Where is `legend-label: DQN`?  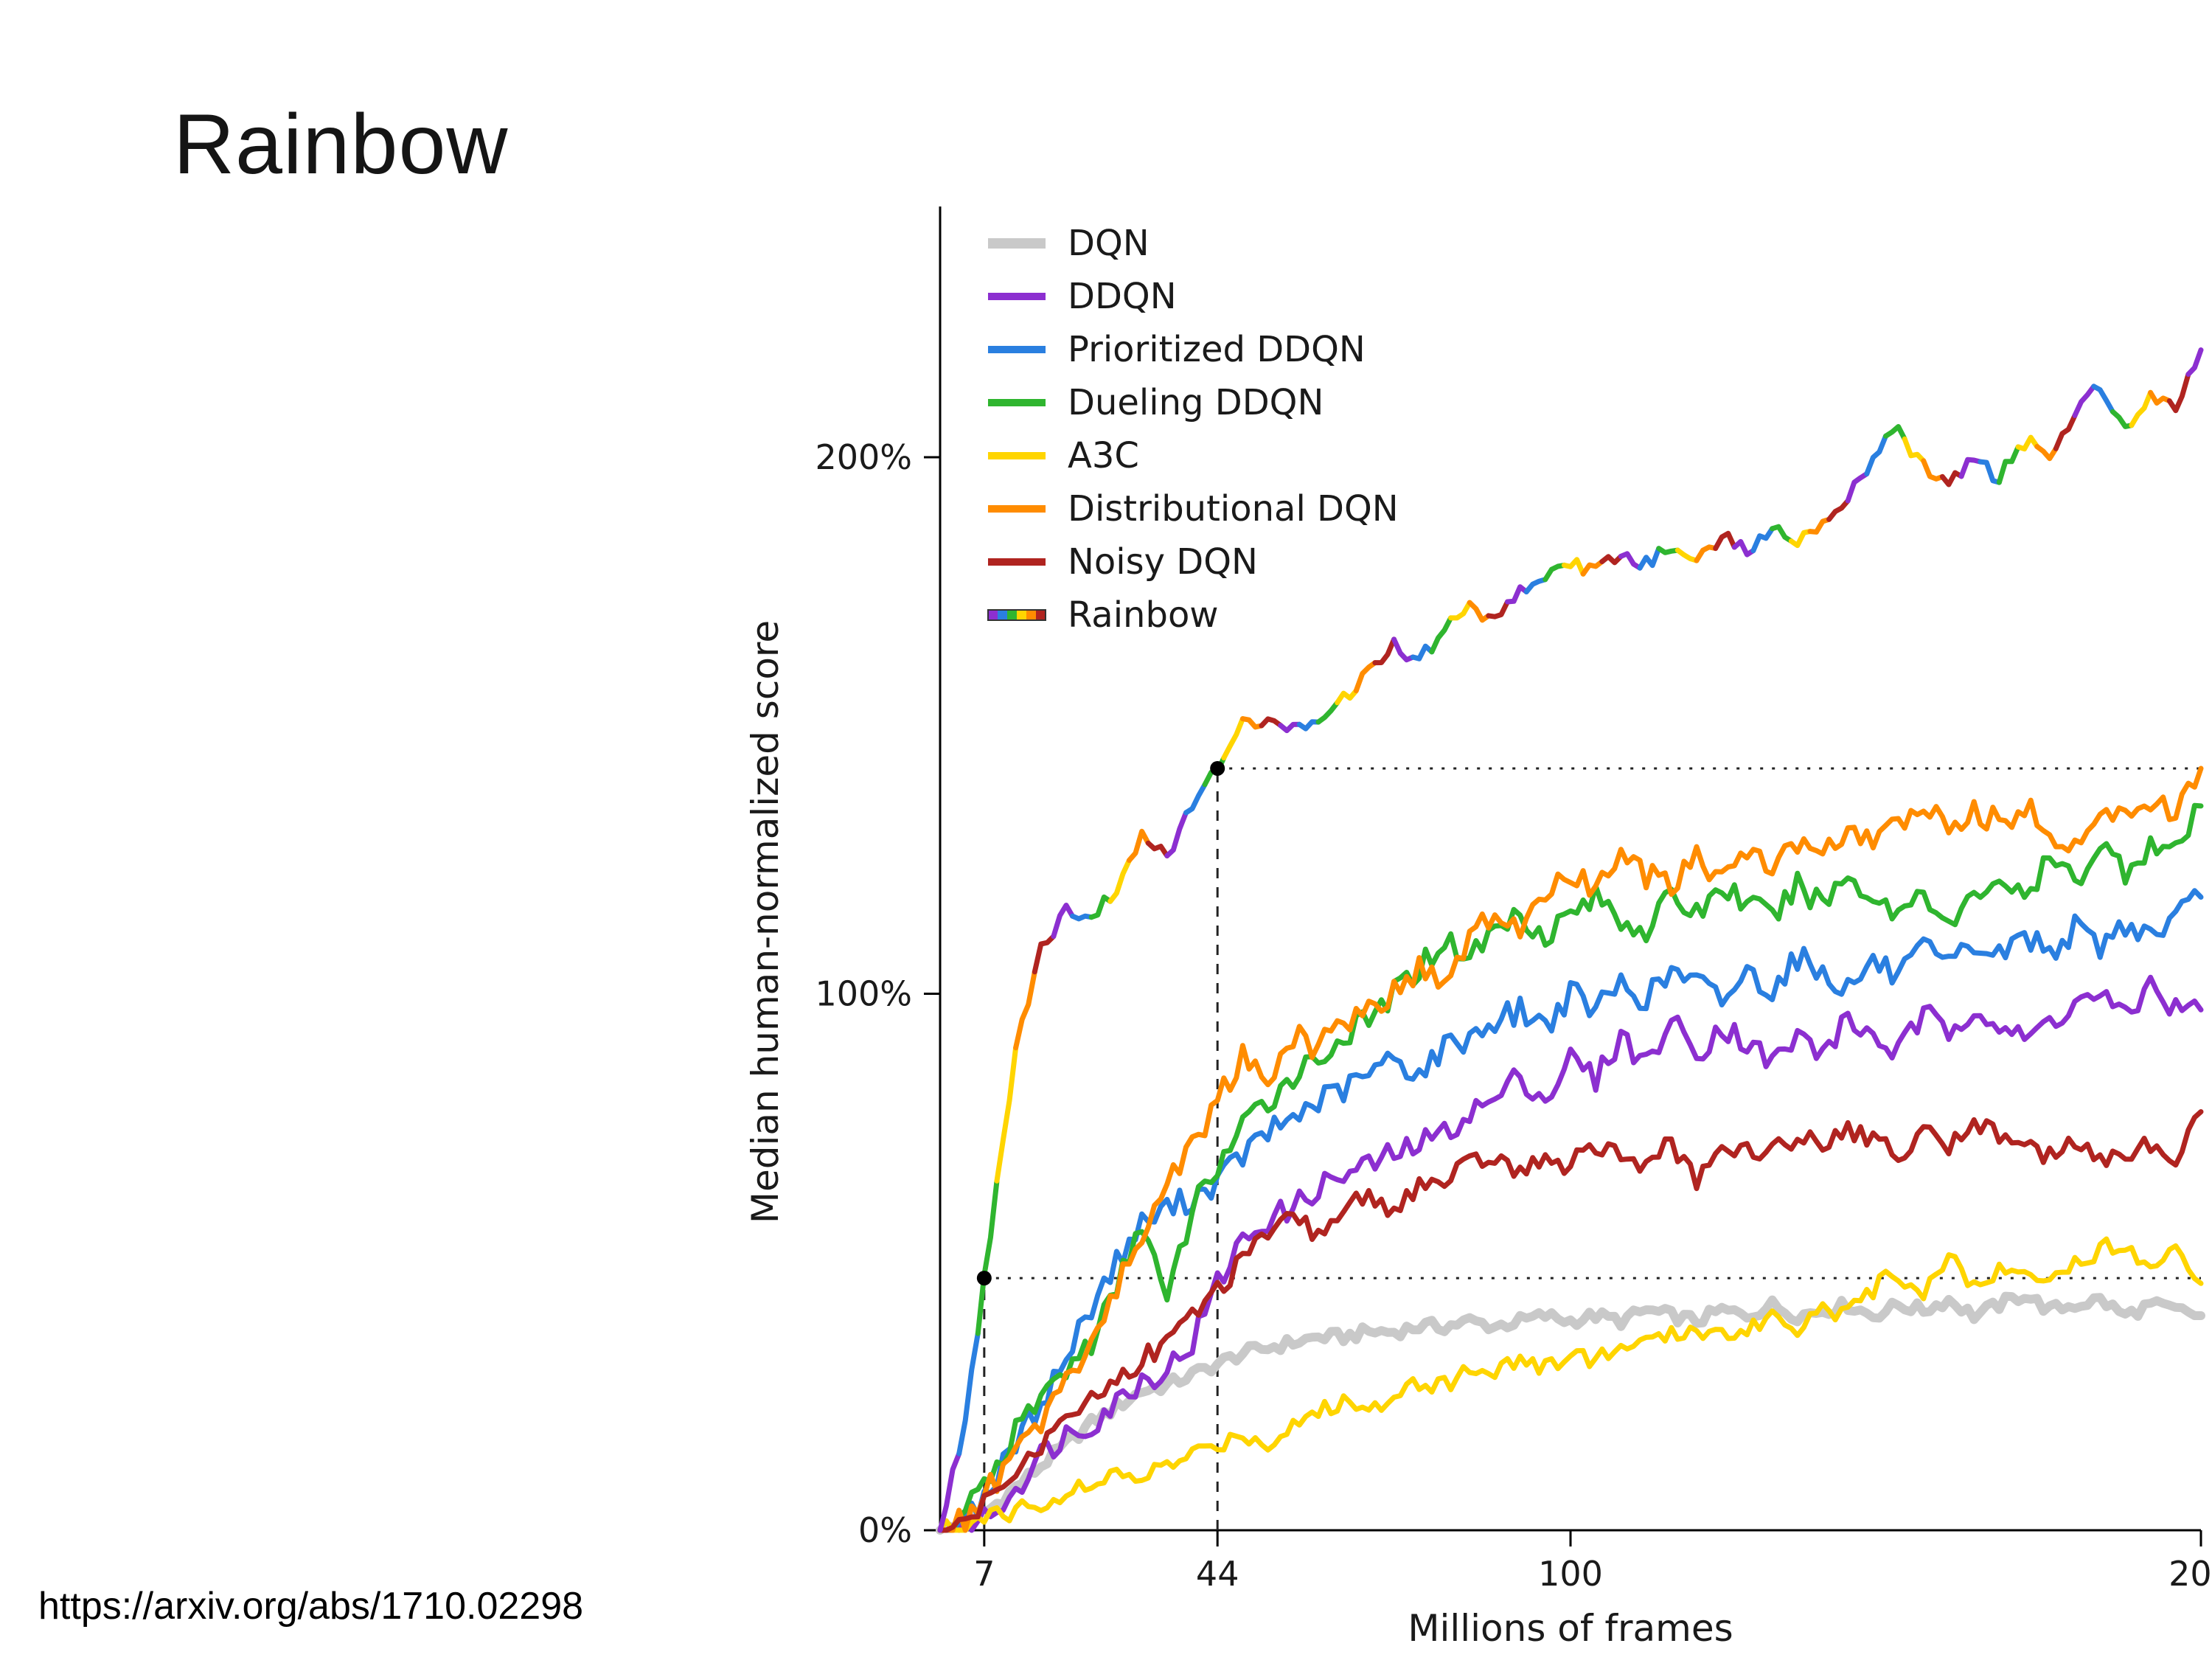
legend-label: DQN is located at coordinates (1109, 243).